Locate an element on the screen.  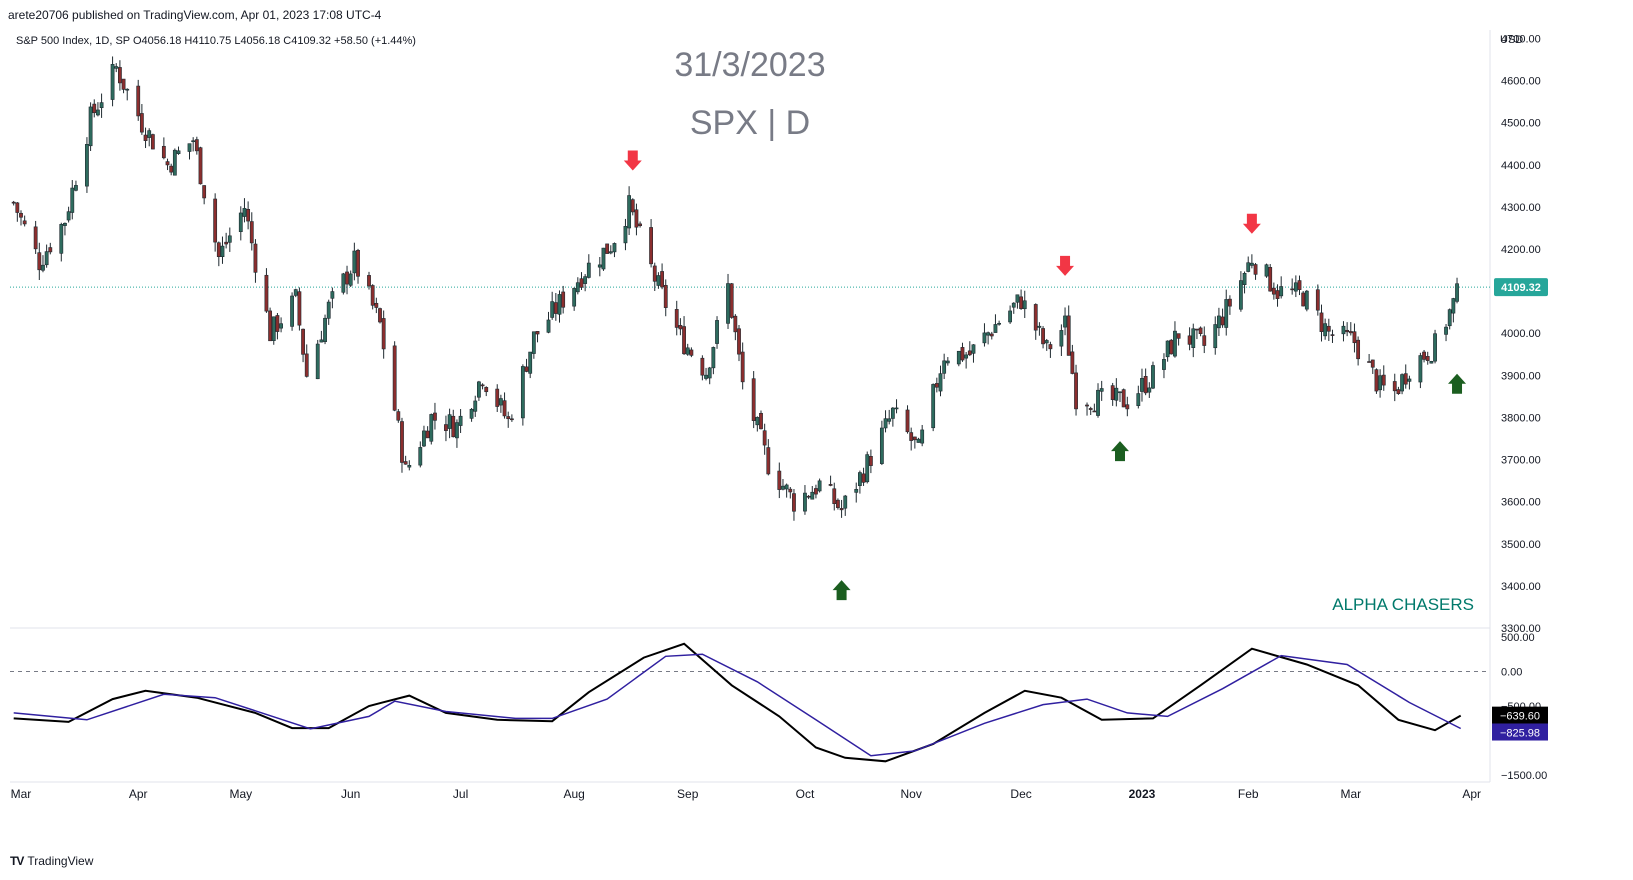
osc-value-tag-label: −639.60 is located at coordinates (1520, 717).